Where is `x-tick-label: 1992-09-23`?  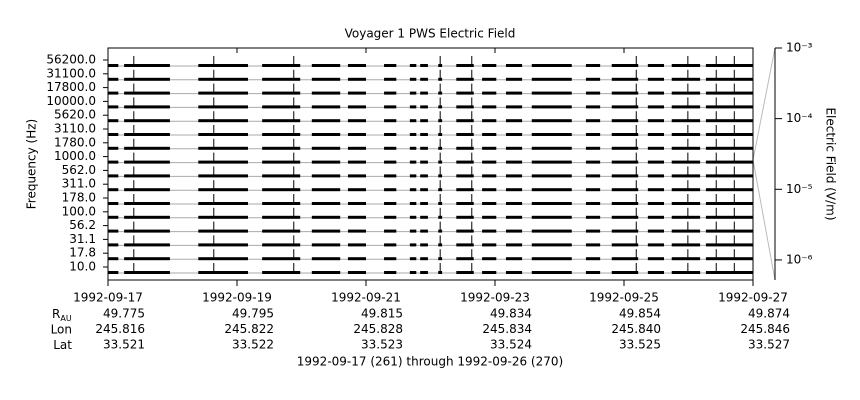
x-tick-label: 1992-09-23 is located at coordinates (495, 298).